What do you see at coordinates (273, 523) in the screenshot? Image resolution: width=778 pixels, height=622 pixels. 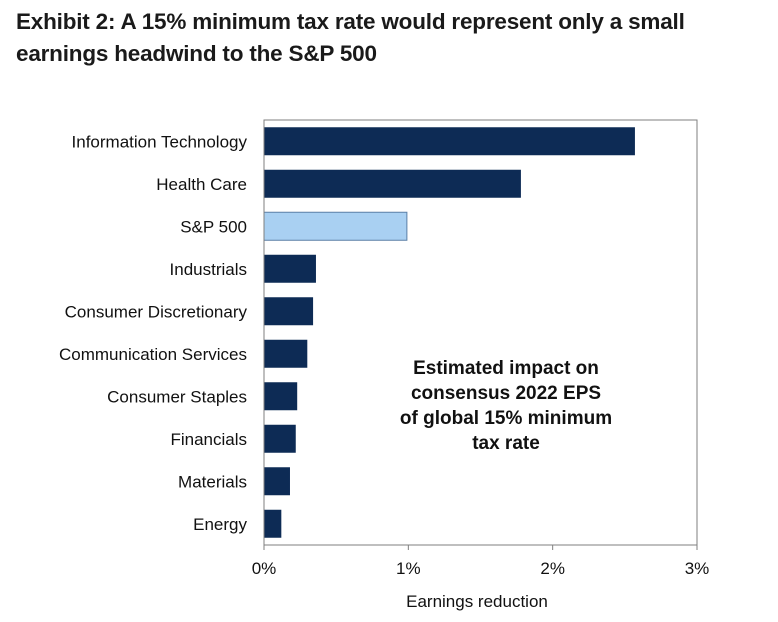 I see `bar-energy` at bounding box center [273, 523].